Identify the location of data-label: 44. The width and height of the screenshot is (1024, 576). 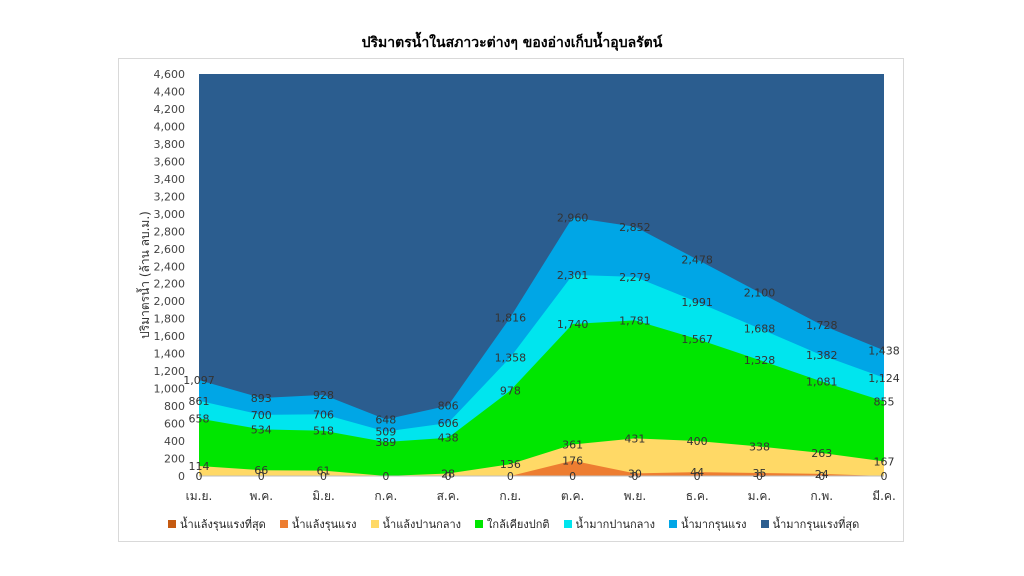
(697, 472).